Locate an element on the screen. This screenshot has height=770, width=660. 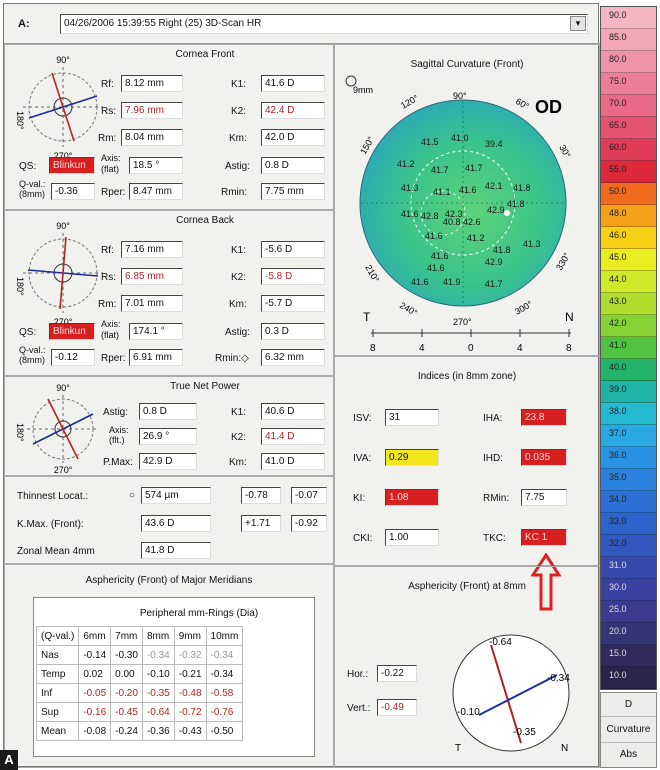
front-qs-label: QS: is located at coordinates (28, 166).